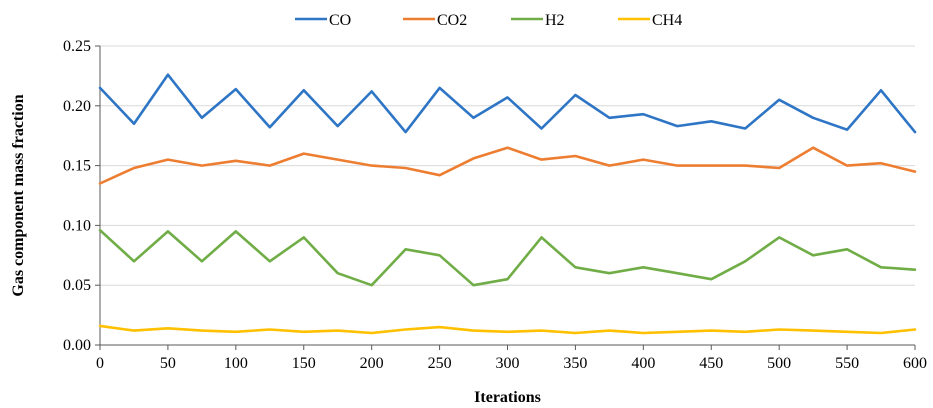 This screenshot has height=408, width=933. Describe the element at coordinates (507, 329) in the screenshot. I see `series-line-ch4` at that location.